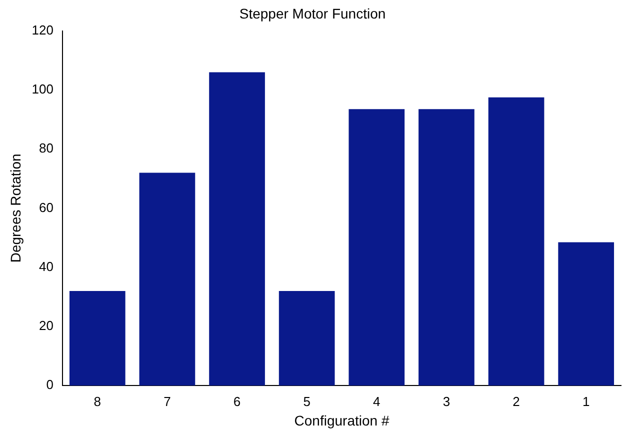  Describe the element at coordinates (46, 207) in the screenshot. I see `y-tick-label: 60` at that location.